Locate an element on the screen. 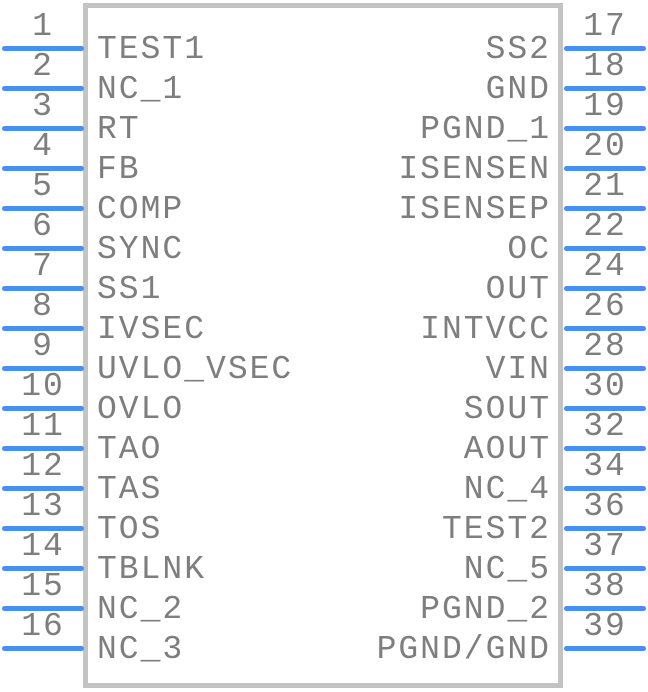 The height and width of the screenshot is (692, 648). pin-row-right-38: 38 PGND_2 is located at coordinates (324, 598).